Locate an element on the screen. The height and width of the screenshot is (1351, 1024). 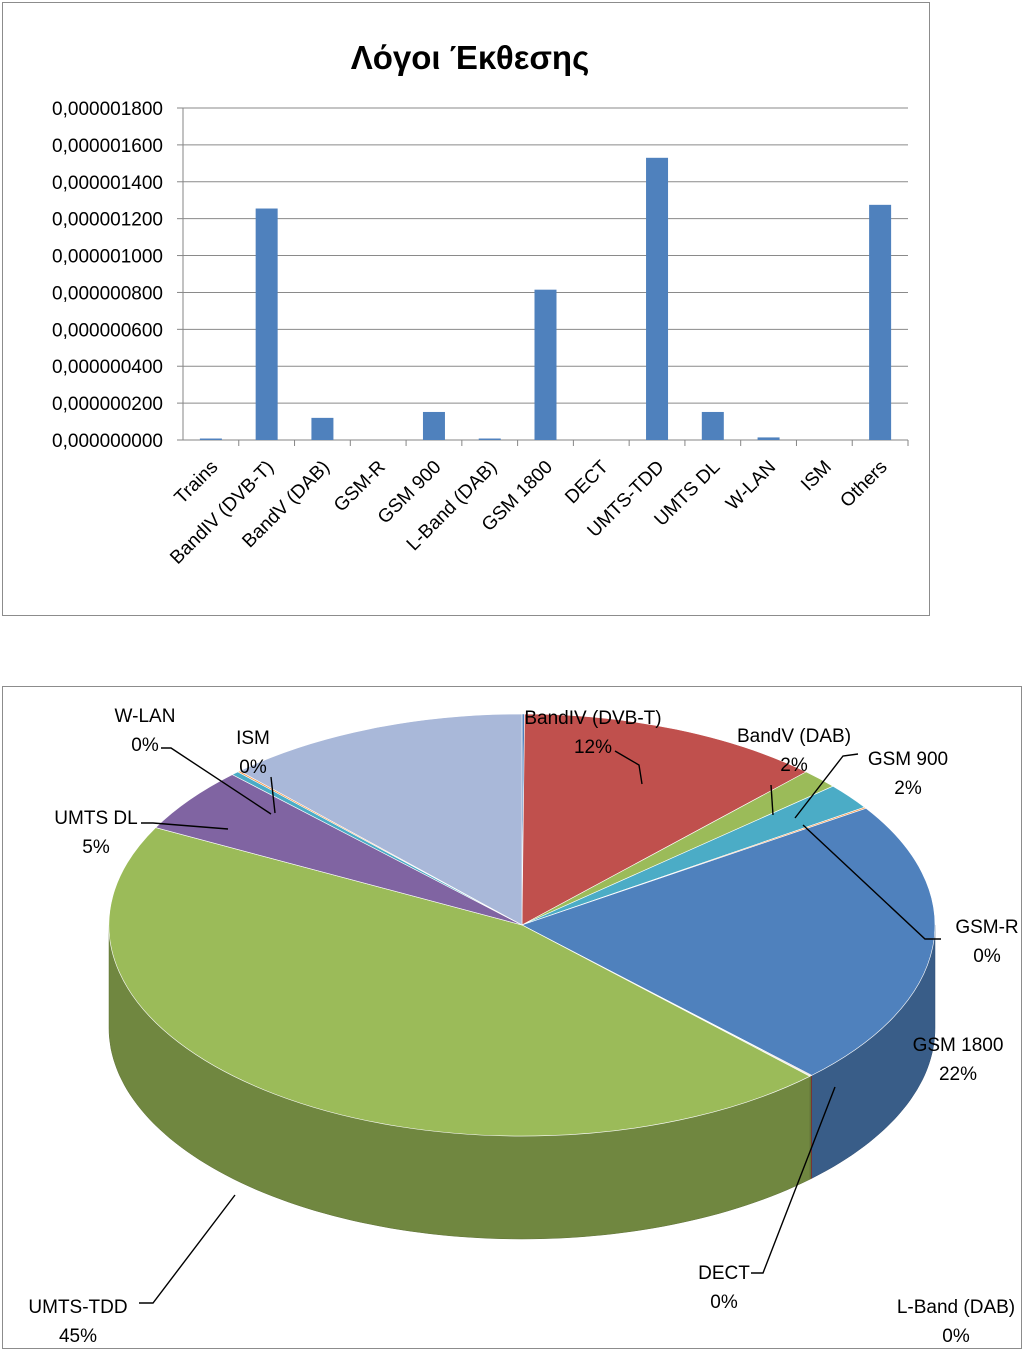
slice-percent-bandiv-dvb-t: 12% is located at coordinates (593, 747).